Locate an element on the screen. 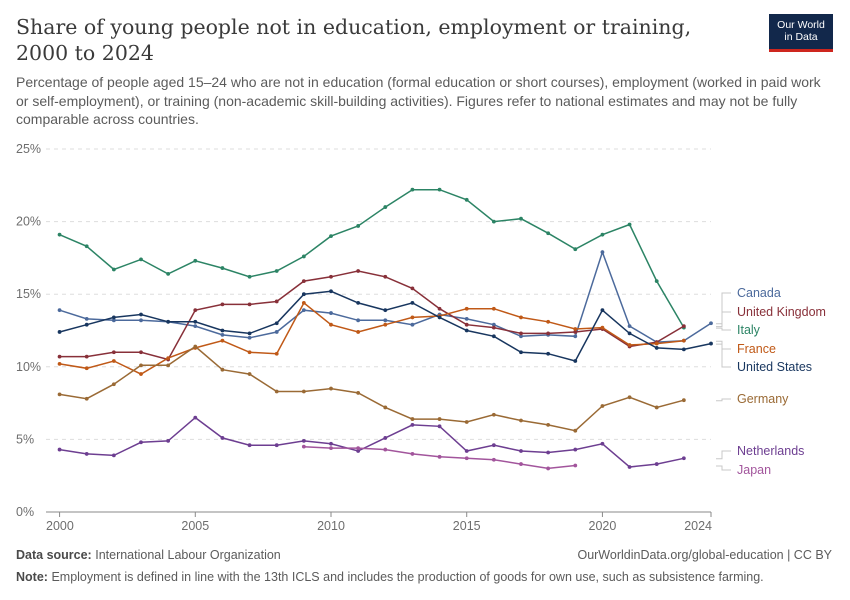 The width and height of the screenshot is (850, 600). label-united-states: United States is located at coordinates (774, 367).